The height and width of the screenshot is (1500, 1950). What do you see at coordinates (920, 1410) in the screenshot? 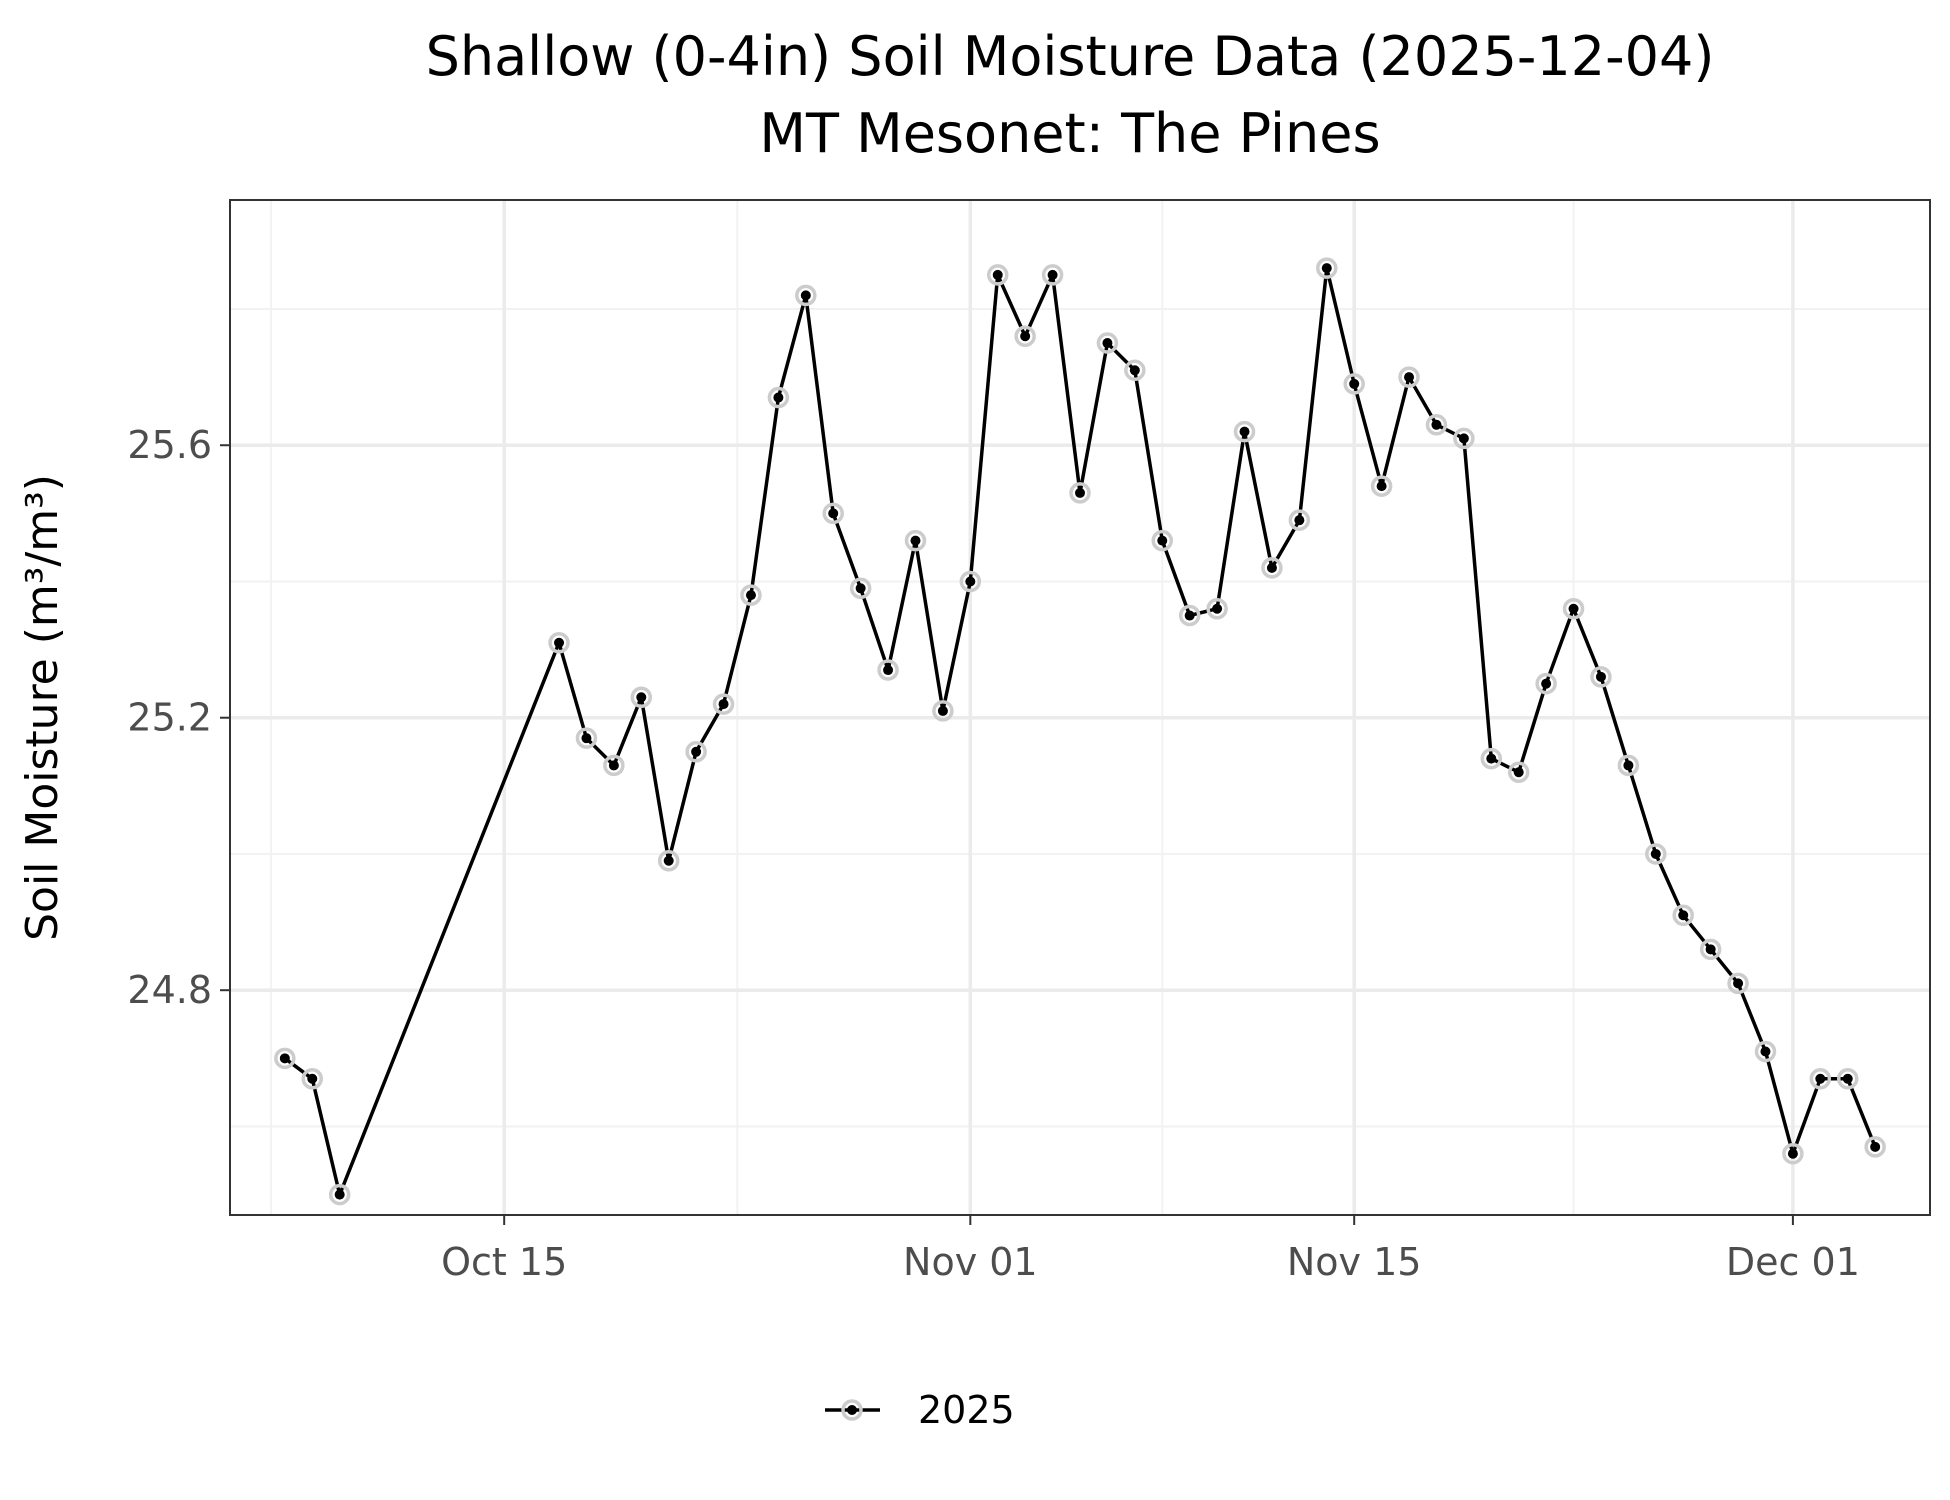
I see `legend: 2025` at bounding box center [920, 1410].